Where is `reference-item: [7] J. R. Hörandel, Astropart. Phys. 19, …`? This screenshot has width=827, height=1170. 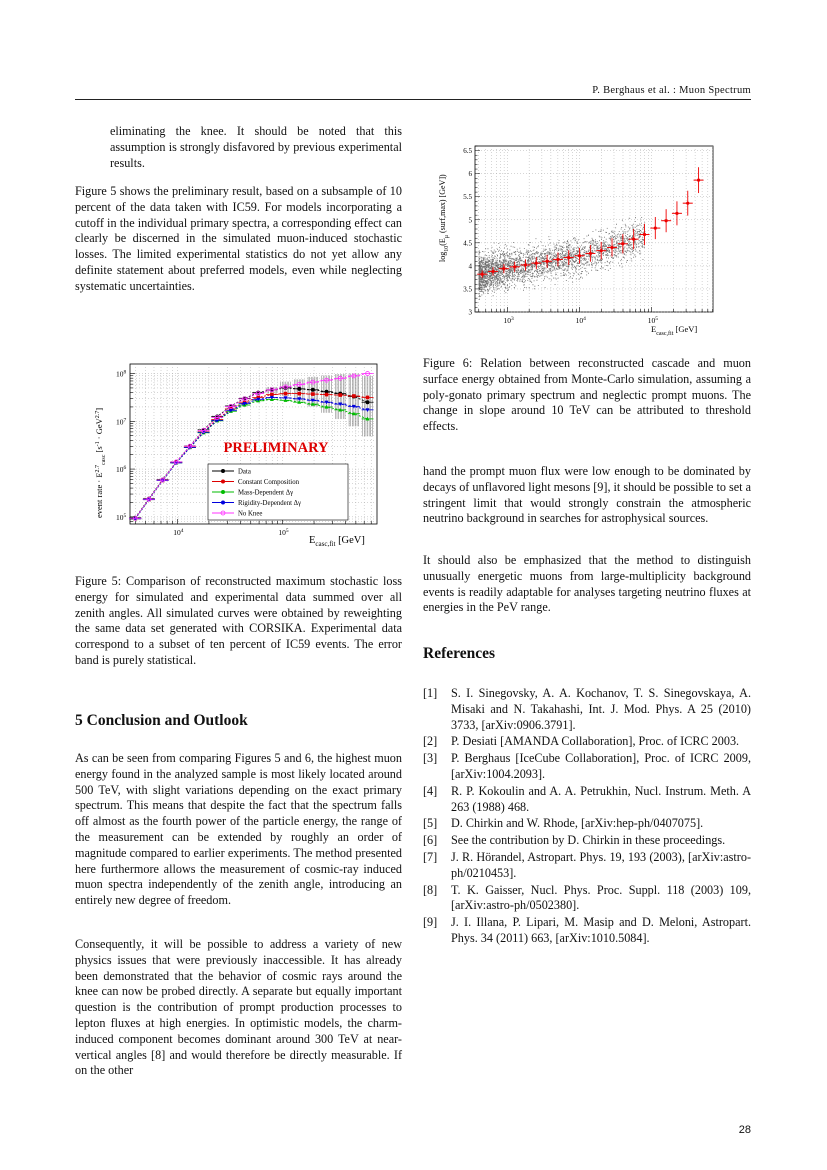 reference-item: [7] J. R. Hörandel, Astropart. Phys. 19, … is located at coordinates (587, 866).